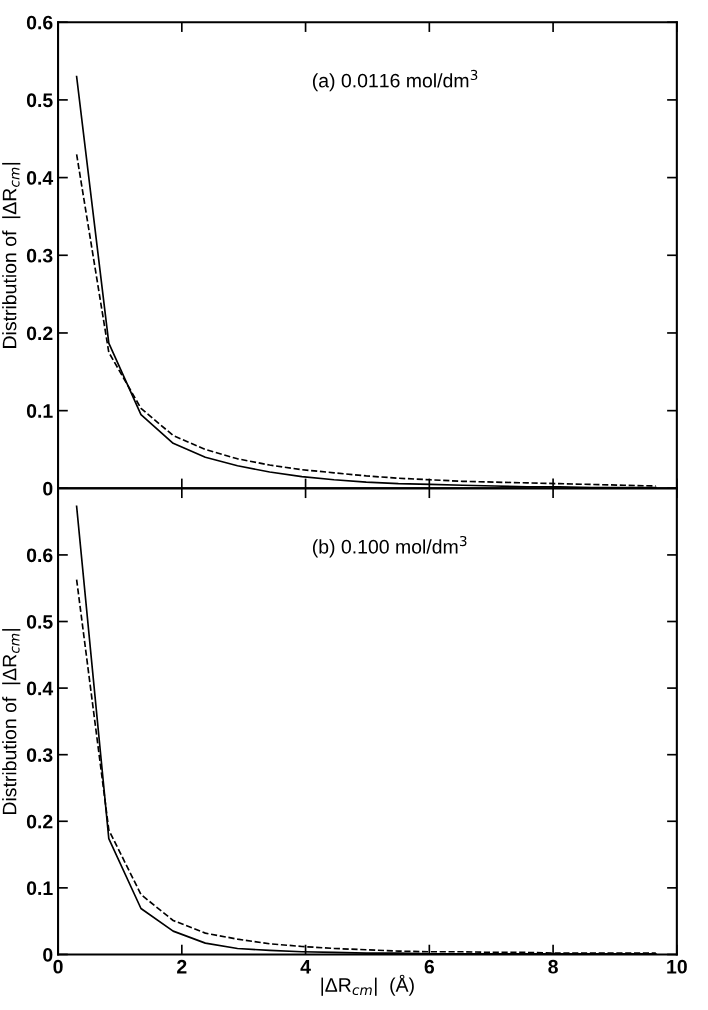 This screenshot has width=708, height=1010. What do you see at coordinates (395, 80) in the screenshot?
I see `annotation: (a) 0.0116 mol/dm$^{3}$` at bounding box center [395, 80].